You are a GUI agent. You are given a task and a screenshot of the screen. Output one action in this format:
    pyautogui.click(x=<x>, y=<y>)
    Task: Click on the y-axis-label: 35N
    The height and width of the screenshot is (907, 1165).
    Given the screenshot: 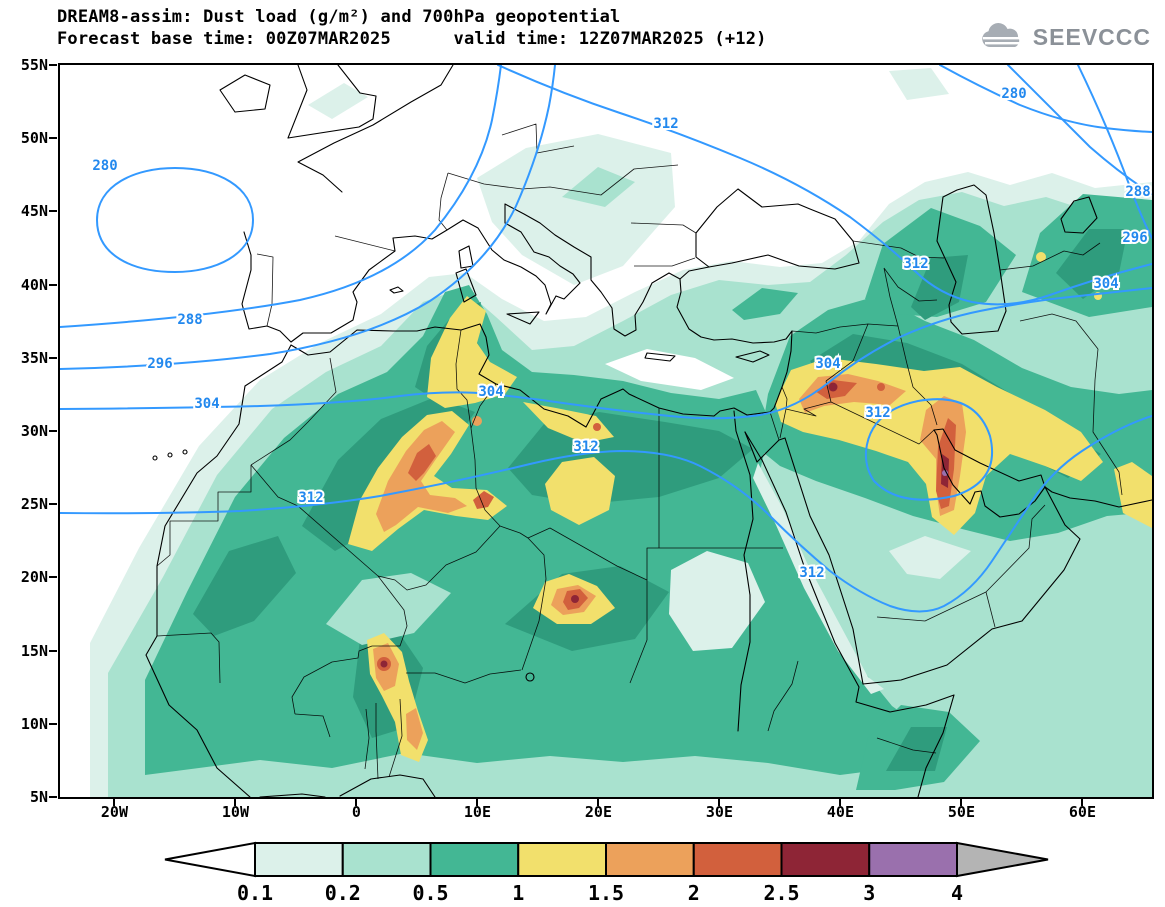 What is the action you would take?
    pyautogui.click(x=34, y=357)
    